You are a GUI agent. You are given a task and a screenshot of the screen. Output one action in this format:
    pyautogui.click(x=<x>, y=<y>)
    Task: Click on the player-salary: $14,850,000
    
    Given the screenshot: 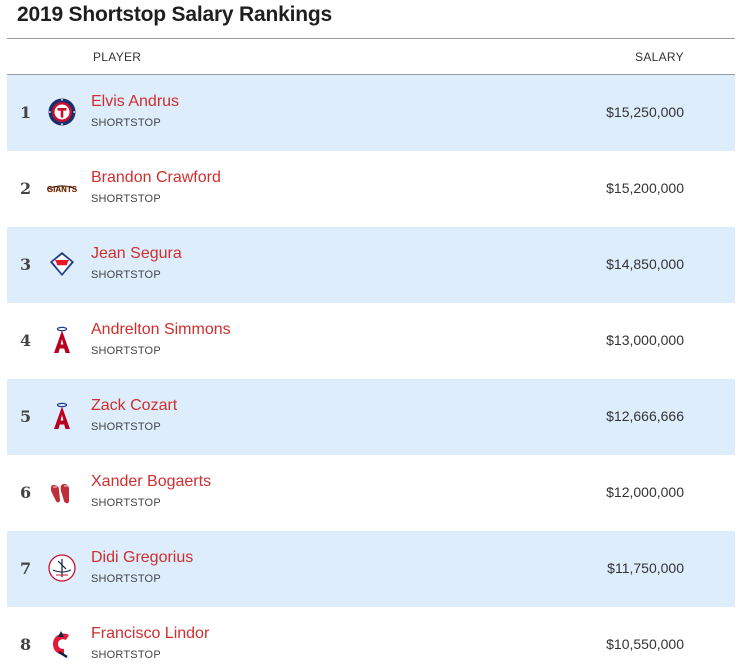 What is the action you would take?
    pyautogui.click(x=645, y=264)
    